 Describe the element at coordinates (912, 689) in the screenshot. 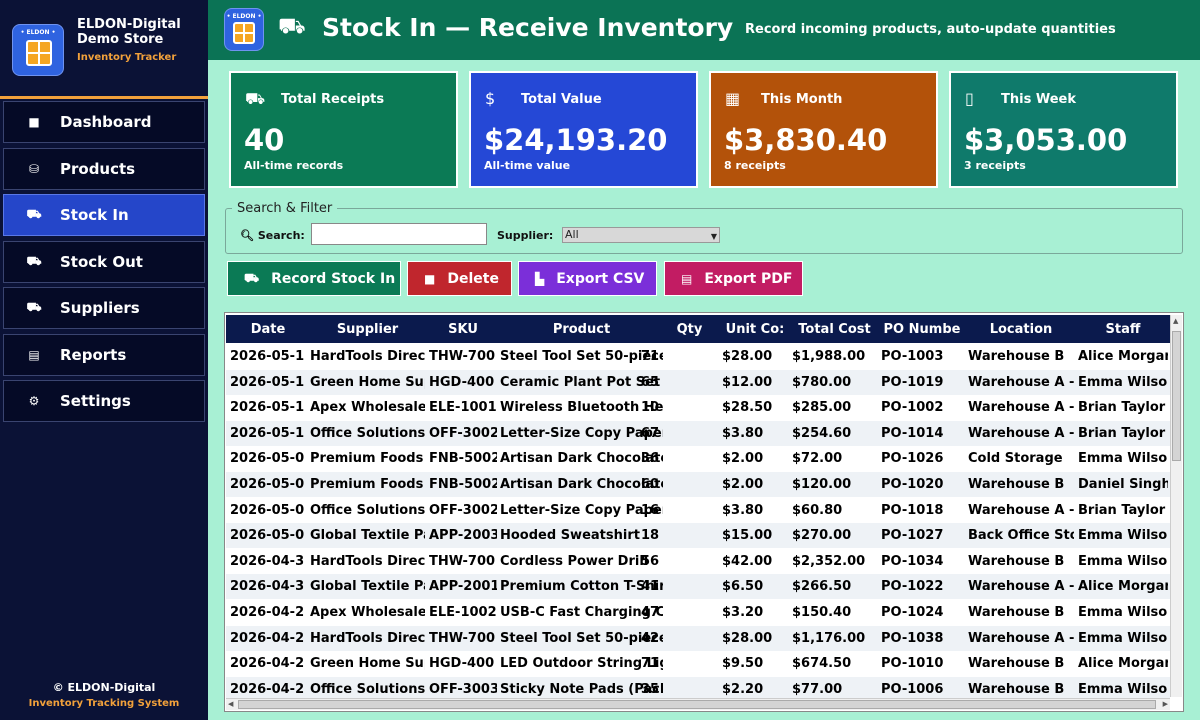

I see `table-cell: PO-1006` at that location.